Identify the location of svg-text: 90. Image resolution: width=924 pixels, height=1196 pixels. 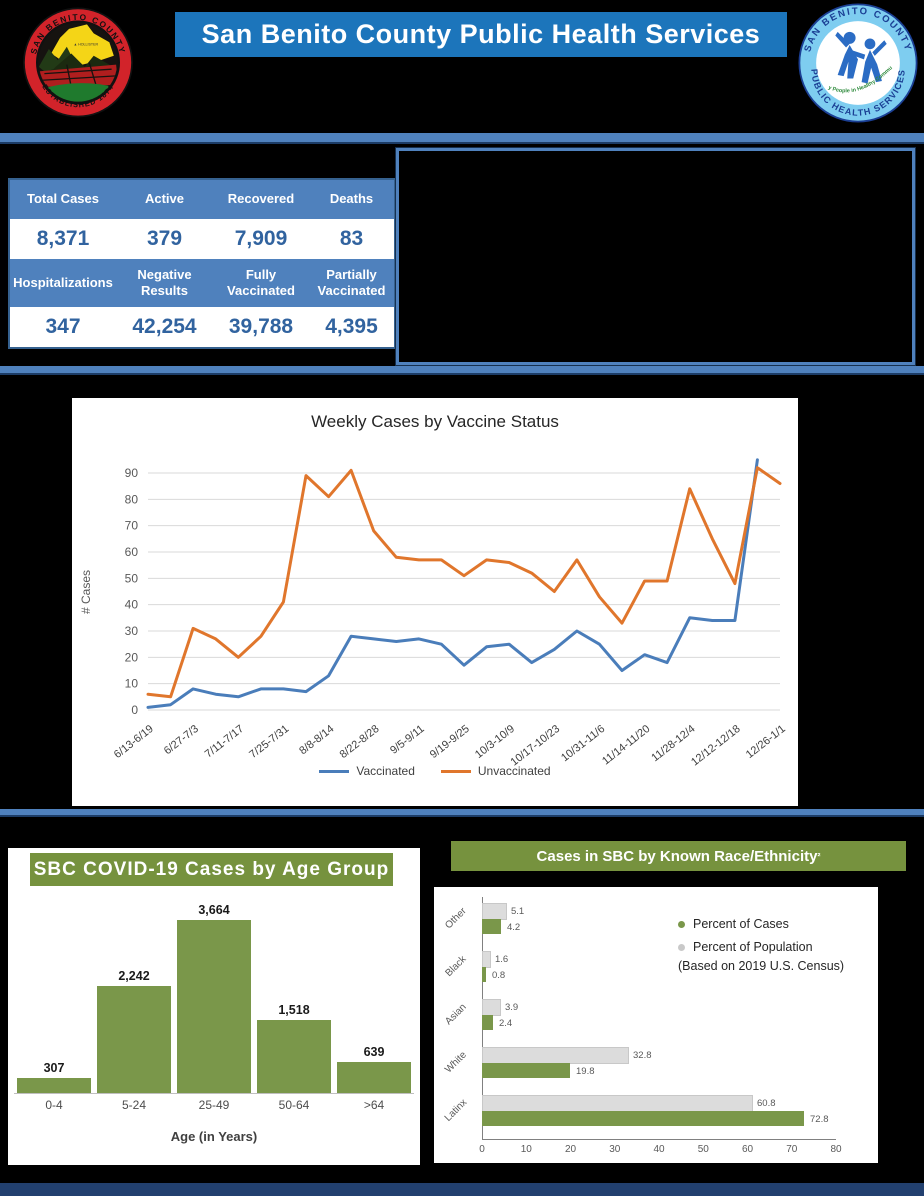
(132, 473).